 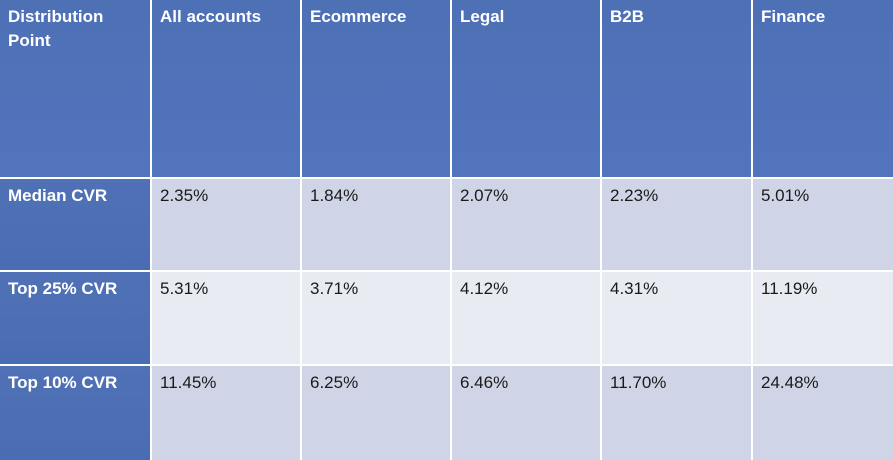 I want to click on row-header-cell: Top 25% CVR, so click(x=75, y=318).